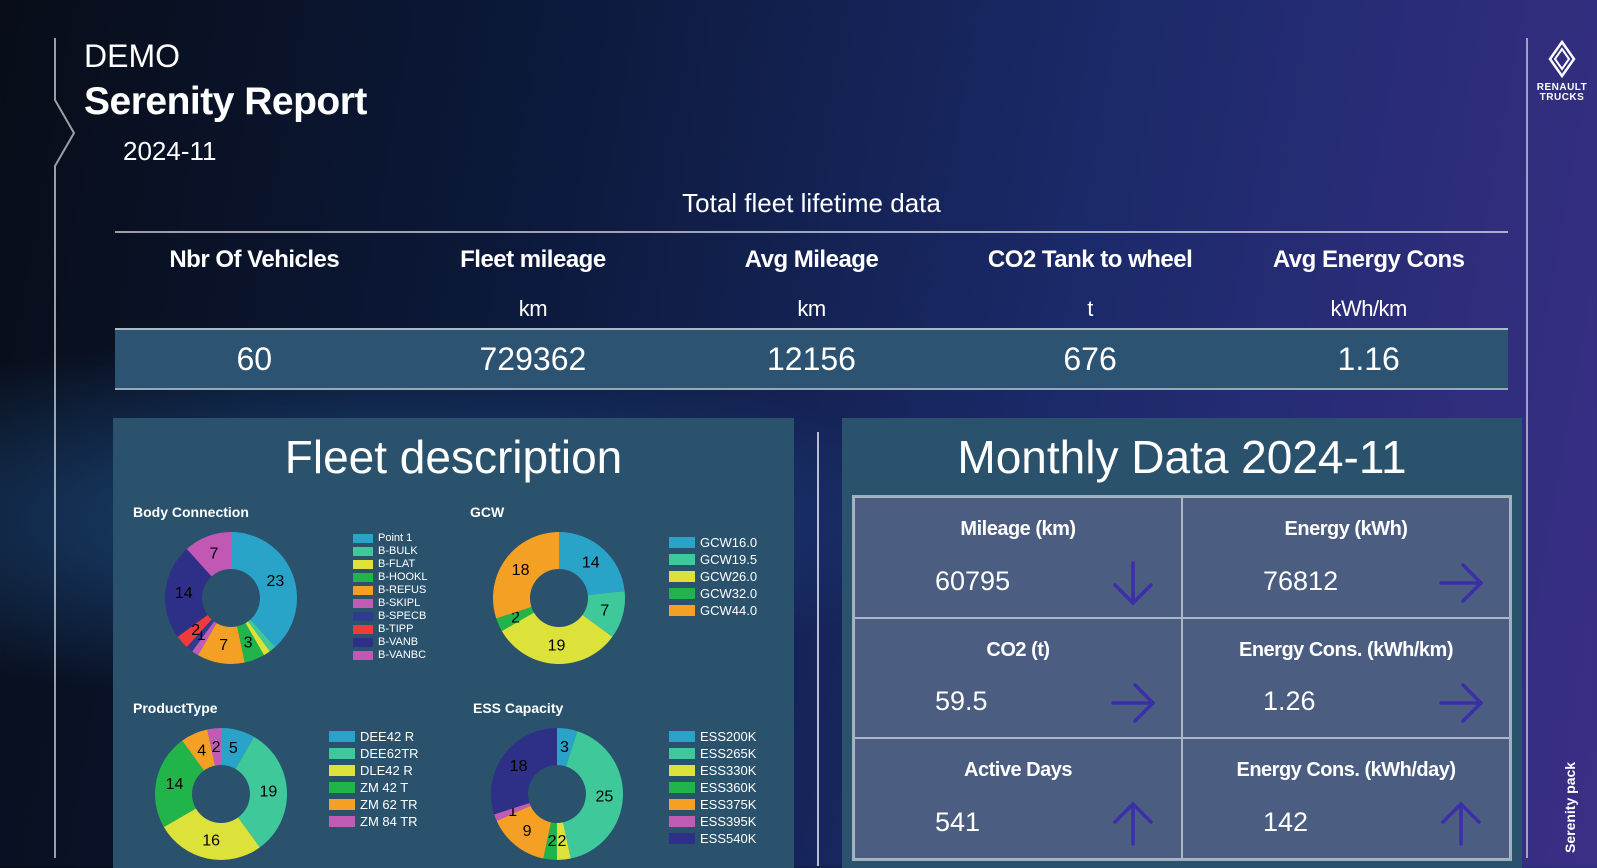 This screenshot has height=868, width=1597. Describe the element at coordinates (729, 542) in the screenshot. I see `legend-label: GCW16.0` at that location.